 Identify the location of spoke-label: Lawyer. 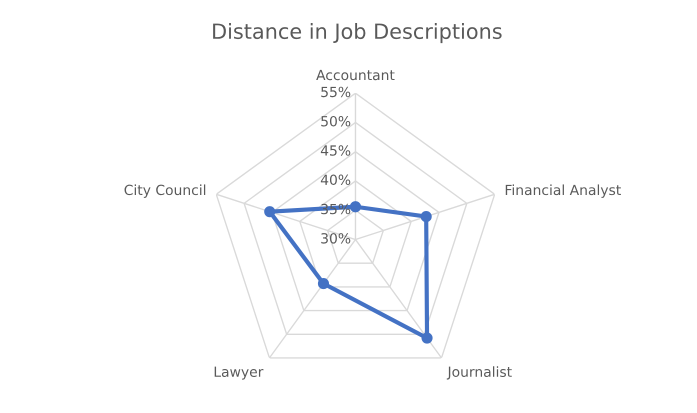
(239, 373).